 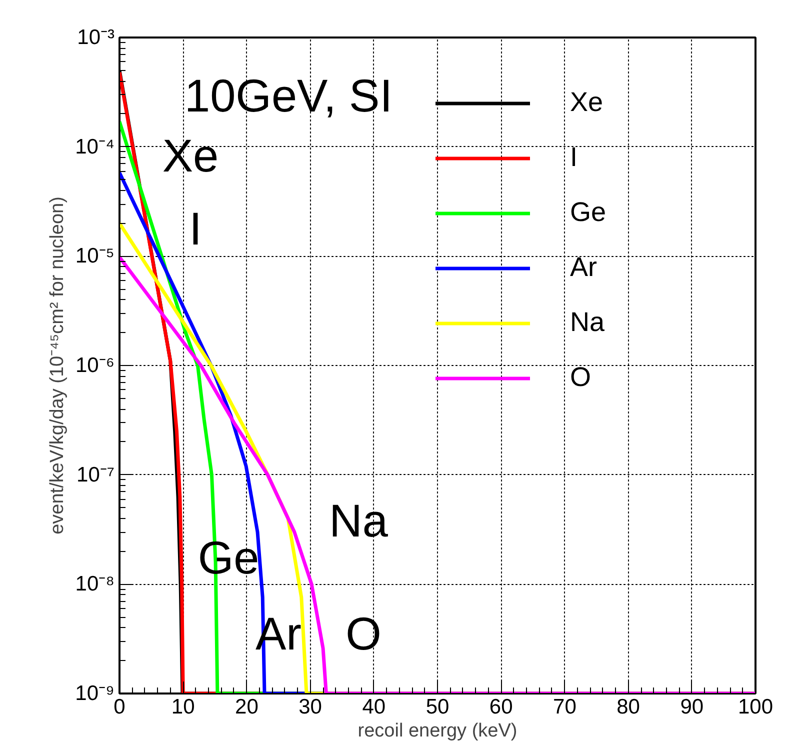 I want to click on y-tick-label: 10⁻⁸, so click(x=94, y=584).